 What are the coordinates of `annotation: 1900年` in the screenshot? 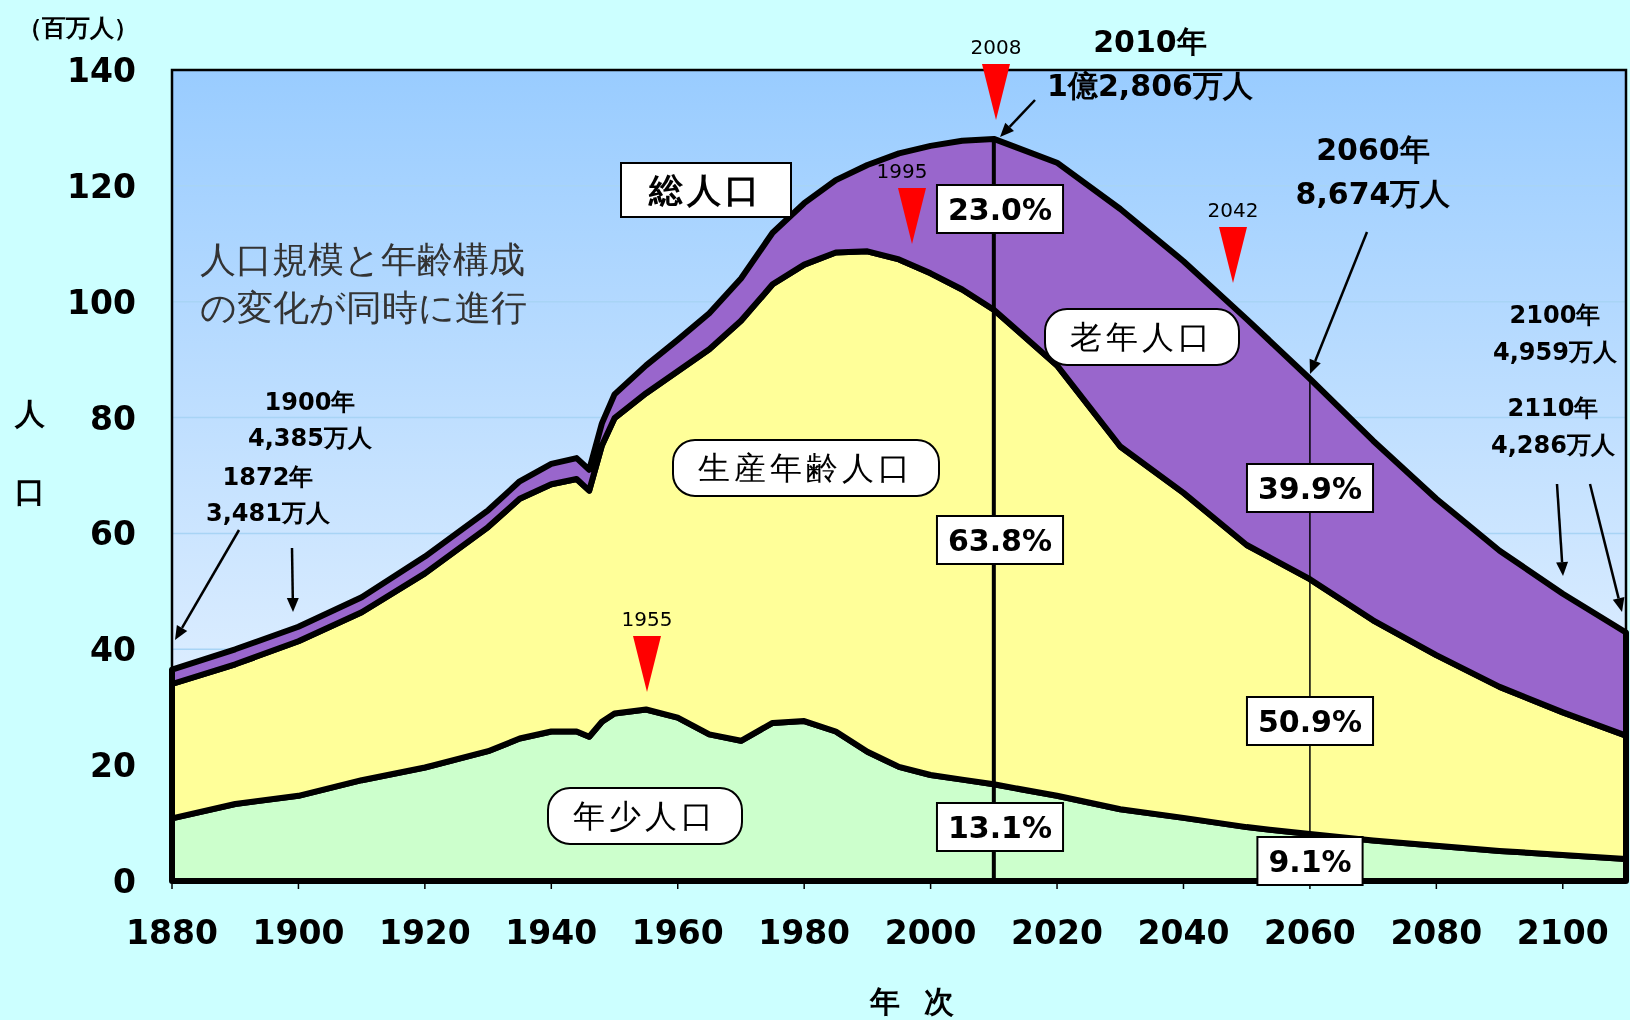 It's located at (310, 402).